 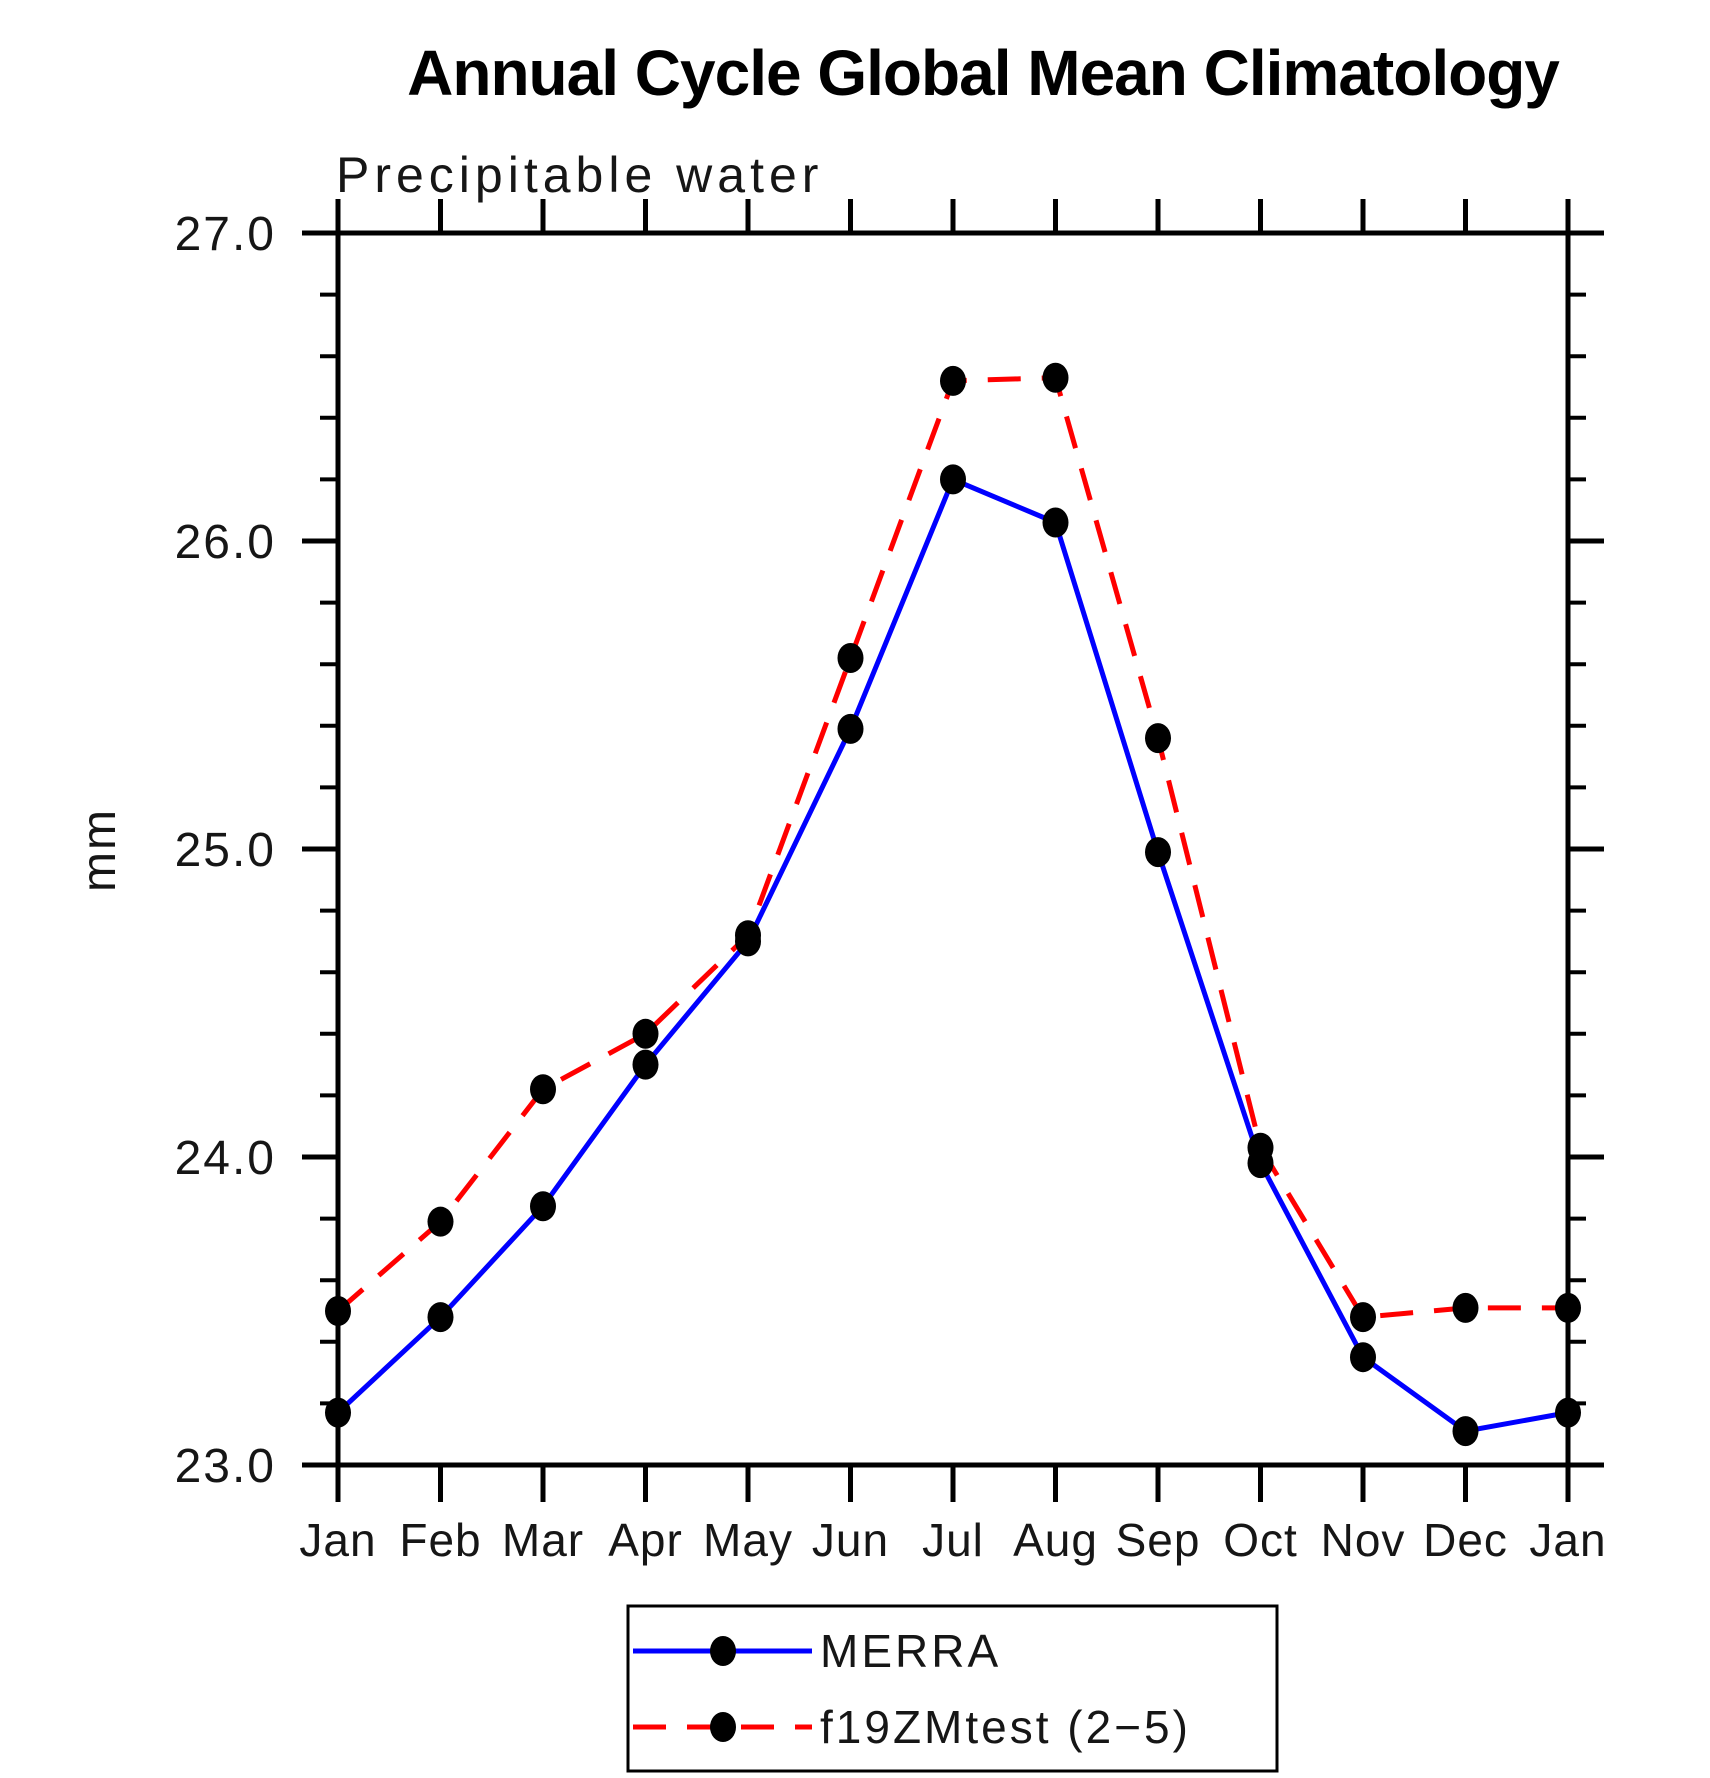 I want to click on x-tick-labels: Jan Feb Mar Apr May Jun Jul Aug Sep Oct Nov Dec Jan, so click(x=952, y=1540).